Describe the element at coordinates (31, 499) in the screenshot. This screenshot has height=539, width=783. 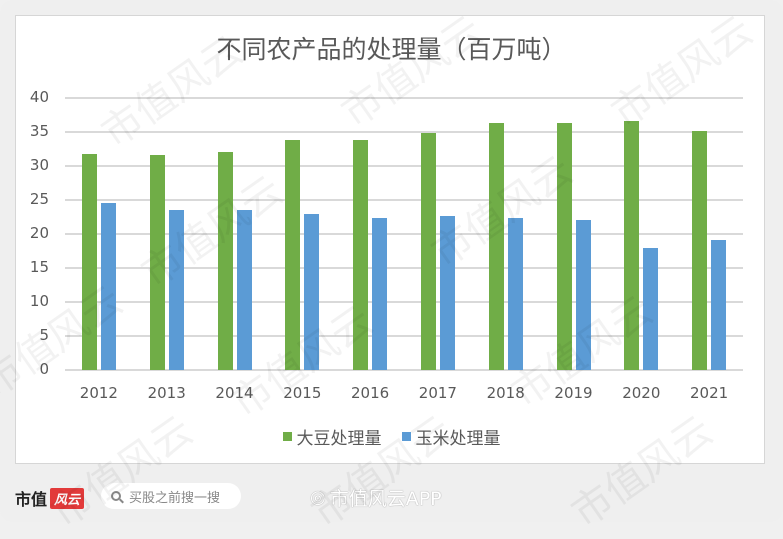
I see `brand-text: 市值` at that location.